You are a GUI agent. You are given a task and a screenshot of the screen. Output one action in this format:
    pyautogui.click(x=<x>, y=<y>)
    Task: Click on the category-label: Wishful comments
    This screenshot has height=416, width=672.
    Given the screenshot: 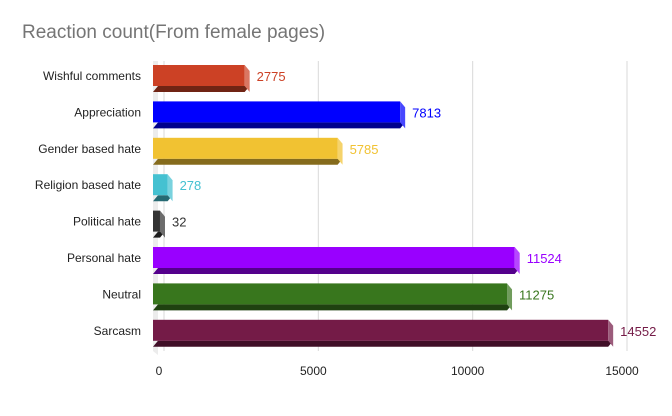 What is the action you would take?
    pyautogui.click(x=92, y=76)
    